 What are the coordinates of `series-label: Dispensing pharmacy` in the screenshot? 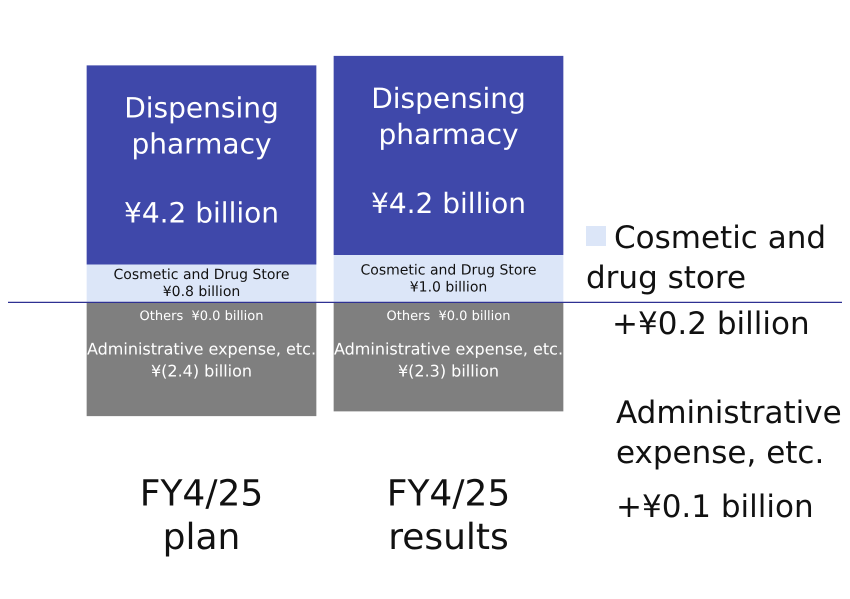 It's located at (201, 126).